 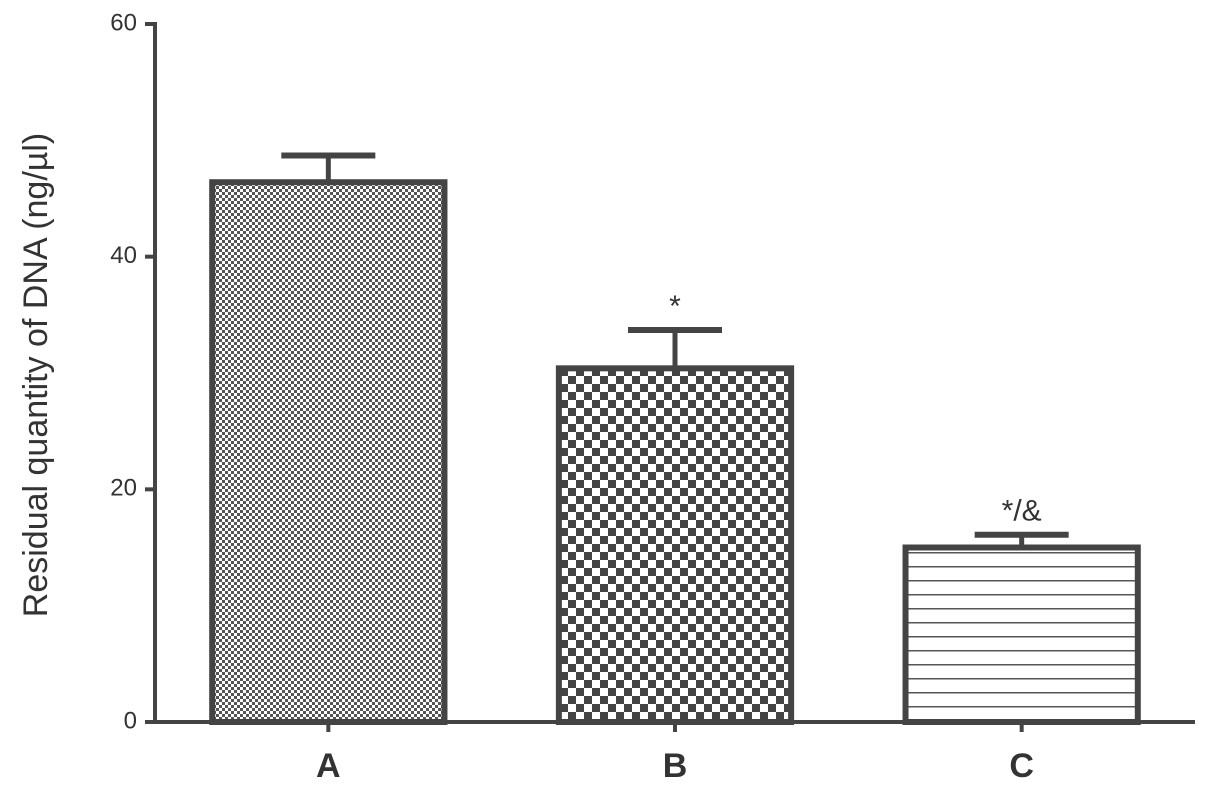 What do you see at coordinates (1021, 766) in the screenshot?
I see `x-tick-label: C` at bounding box center [1021, 766].